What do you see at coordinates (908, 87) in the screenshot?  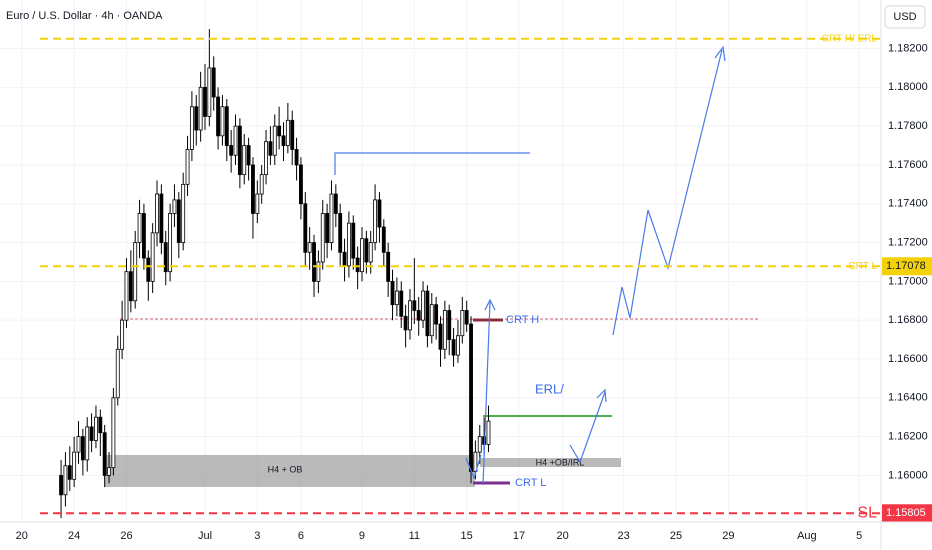 I see `y-tick-label: 1.18000` at bounding box center [908, 87].